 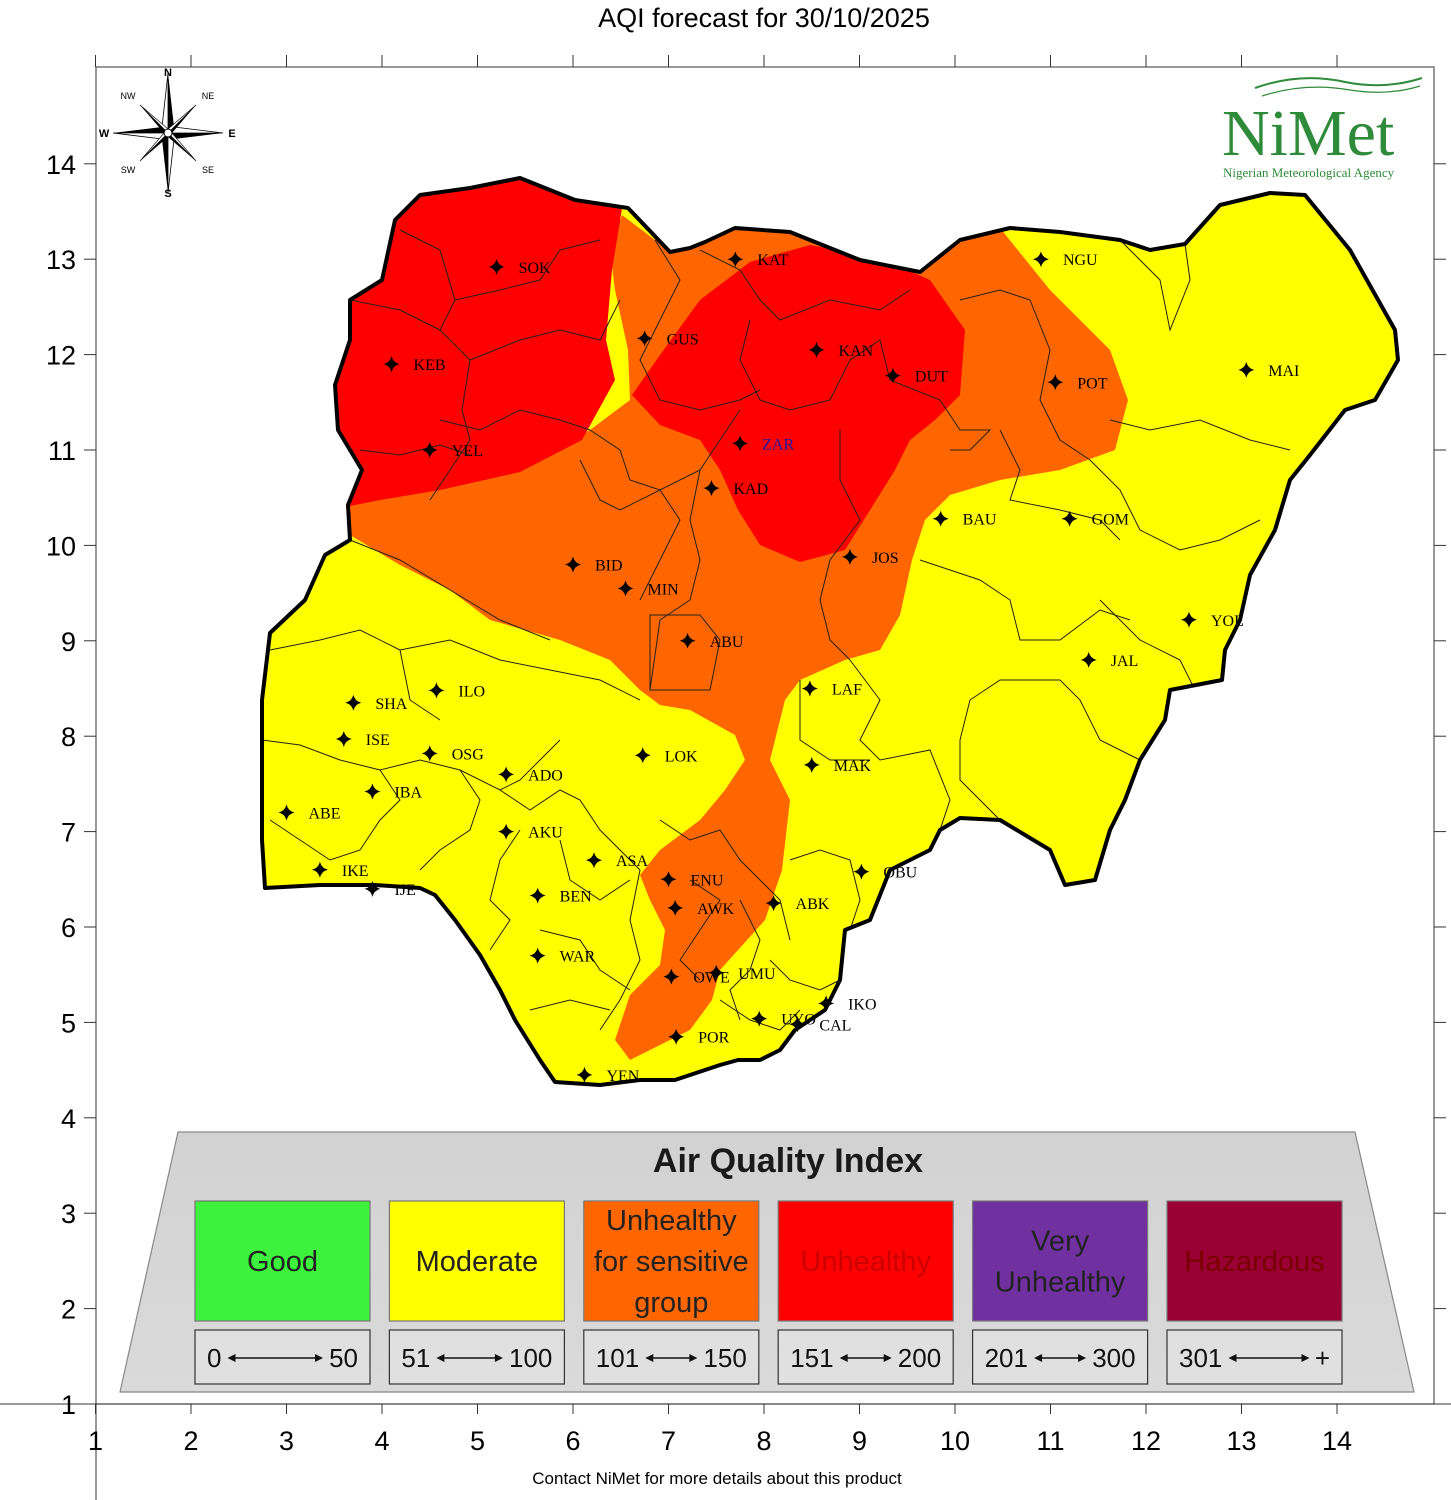 What do you see at coordinates (1200, 1358) in the screenshot?
I see `legend-range-min: 301` at bounding box center [1200, 1358].